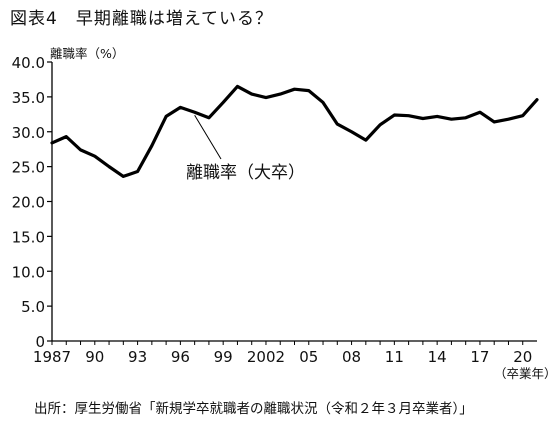 This screenshot has height=433, width=550. Describe the element at coordinates (33, 307) in the screenshot. I see `y-tick-label: 5.0` at that location.